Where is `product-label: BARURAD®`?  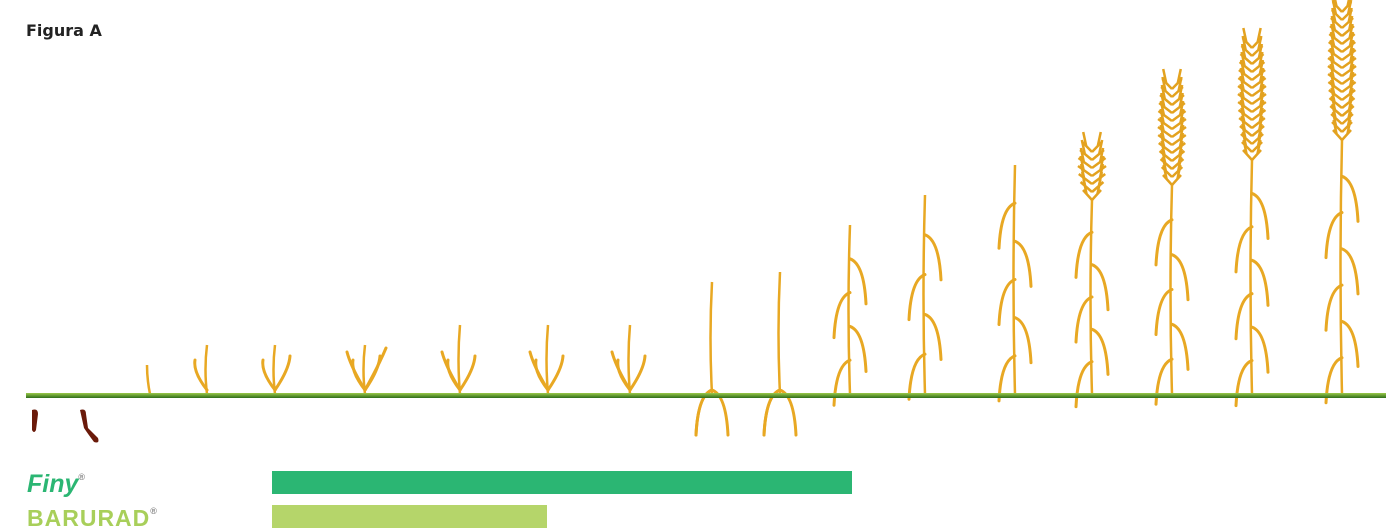
product-label: BARURAD® is located at coordinates (92, 518).